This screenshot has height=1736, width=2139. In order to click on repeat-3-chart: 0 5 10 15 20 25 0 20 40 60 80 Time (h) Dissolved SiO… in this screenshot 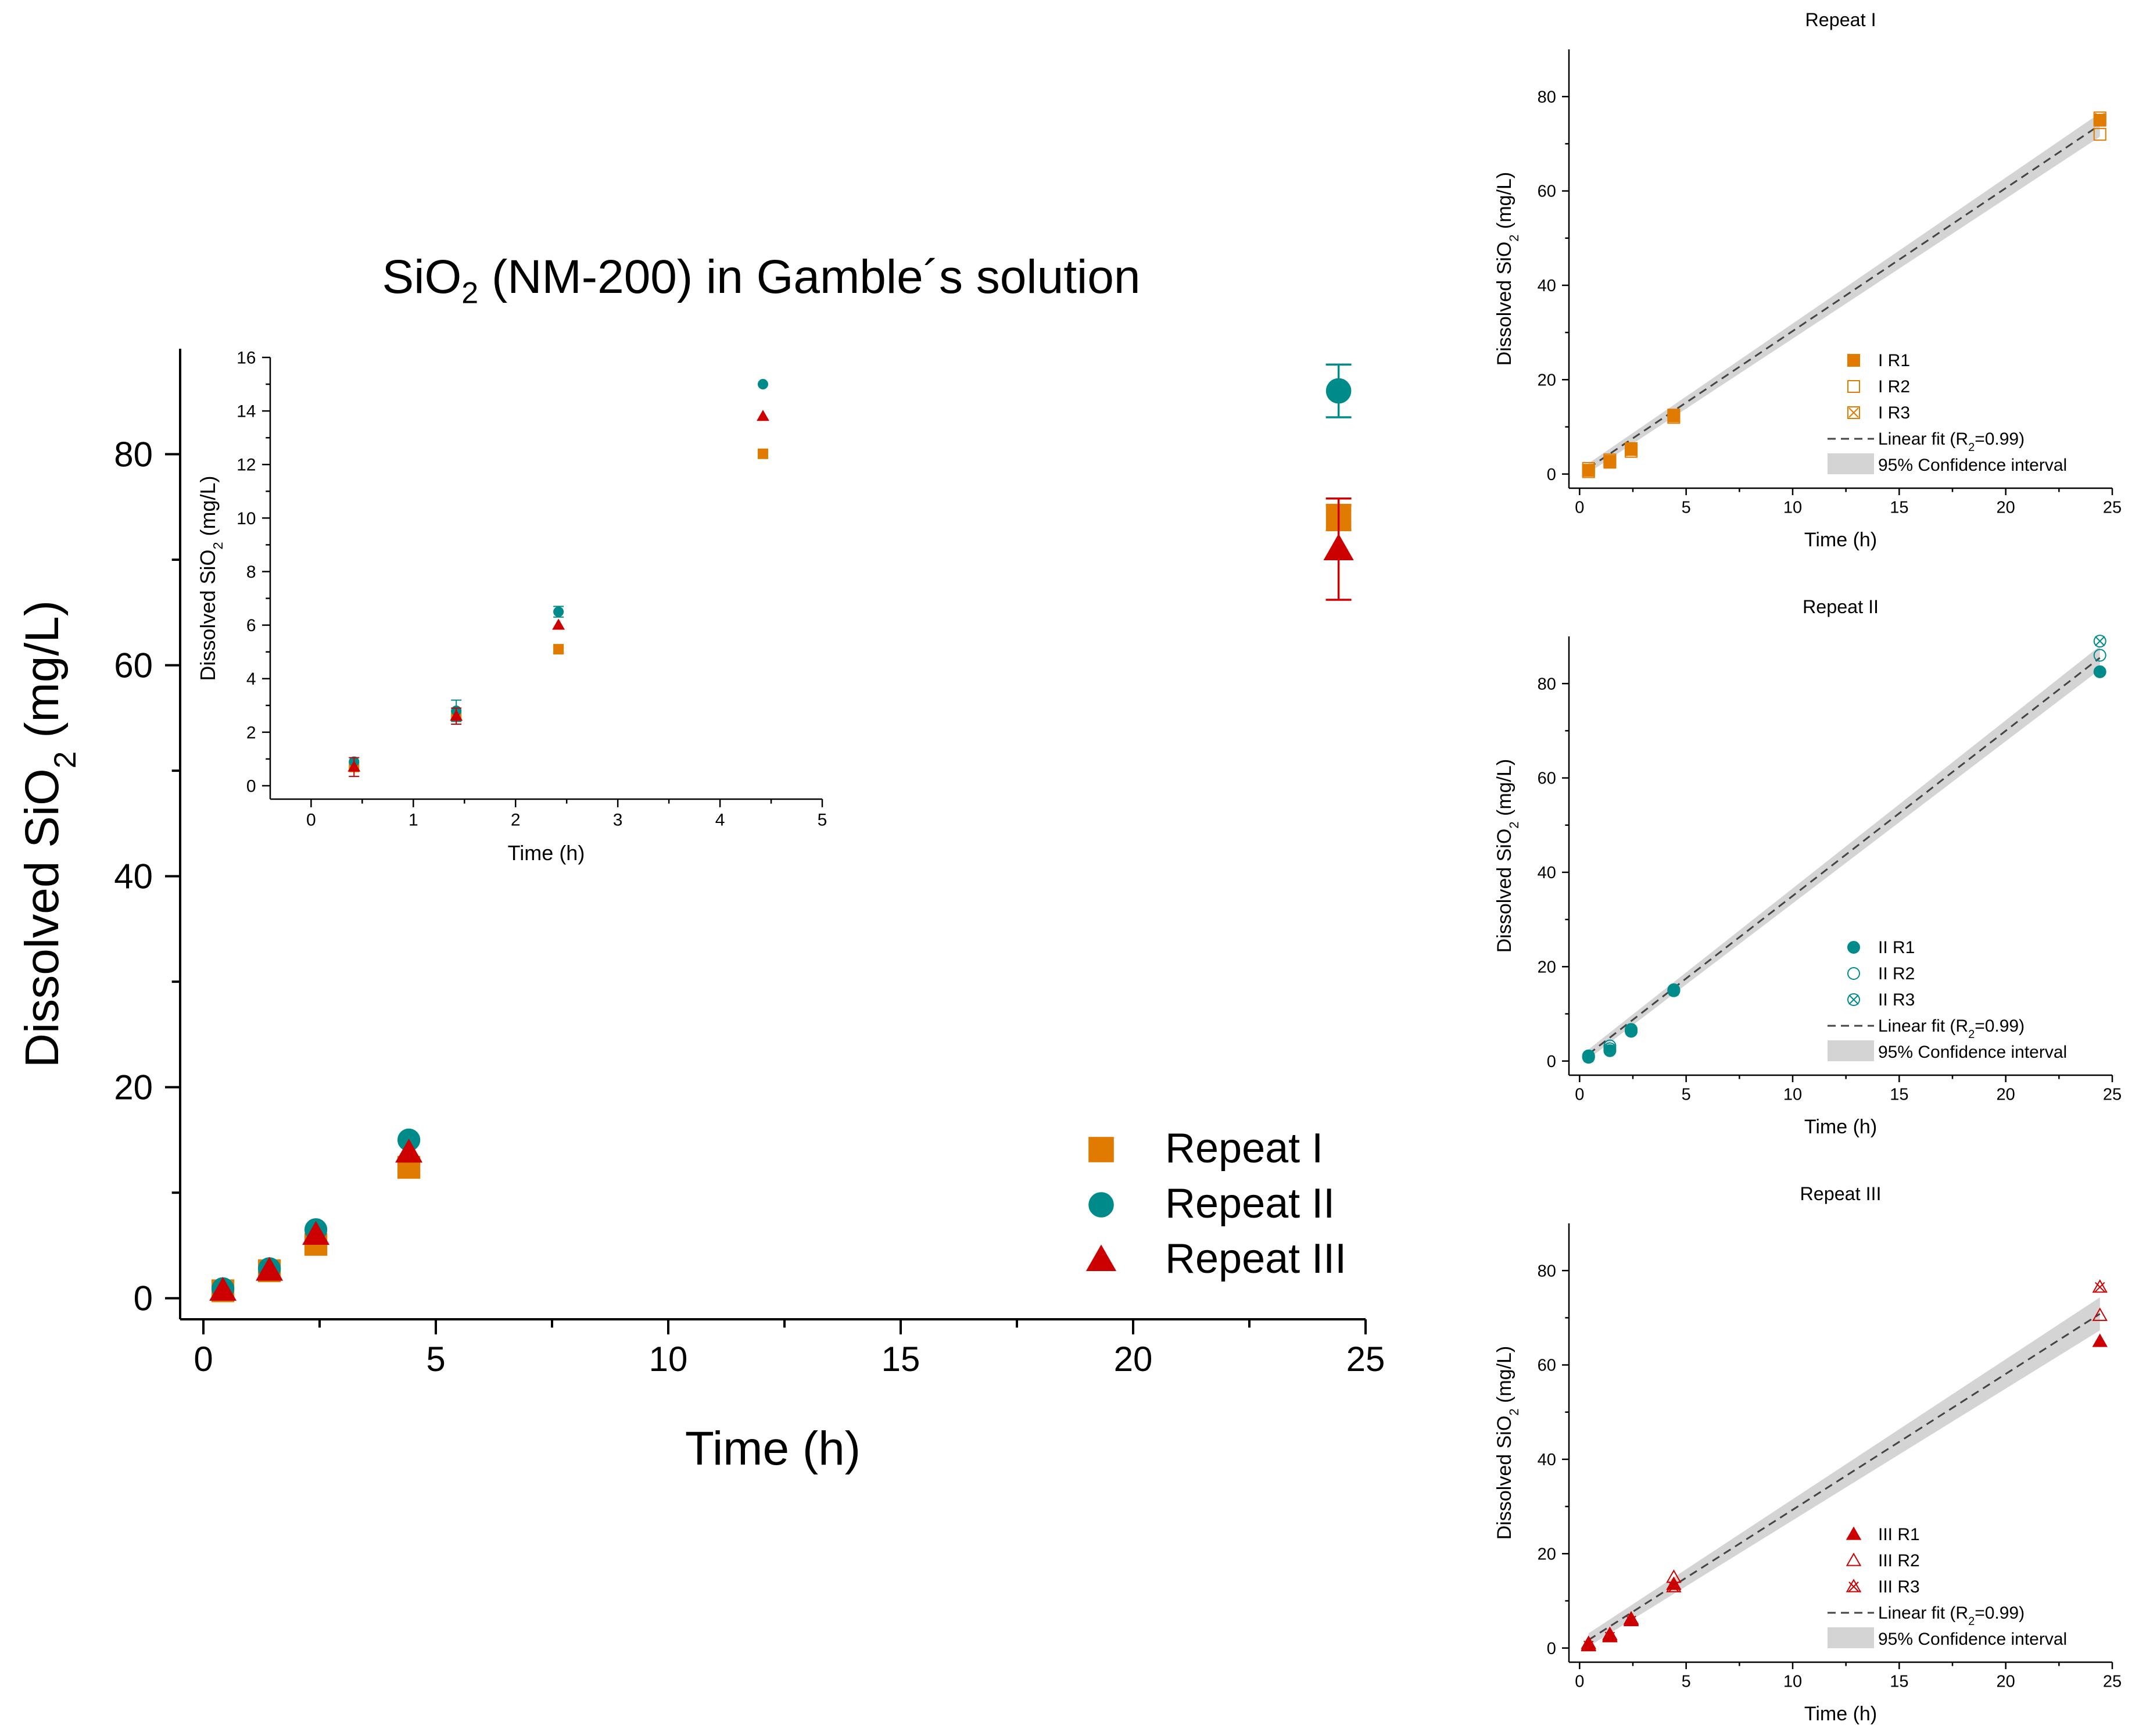, I will do `click(1807, 1454)`.